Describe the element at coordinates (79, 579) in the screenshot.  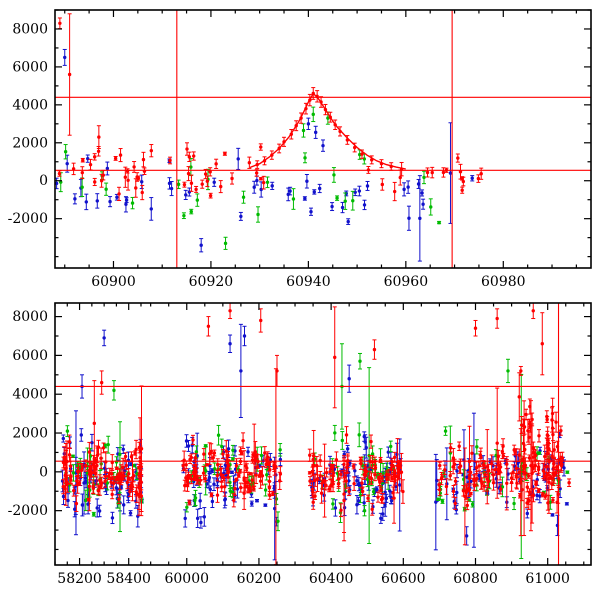
I see `x-tick-label: 58200` at that location.